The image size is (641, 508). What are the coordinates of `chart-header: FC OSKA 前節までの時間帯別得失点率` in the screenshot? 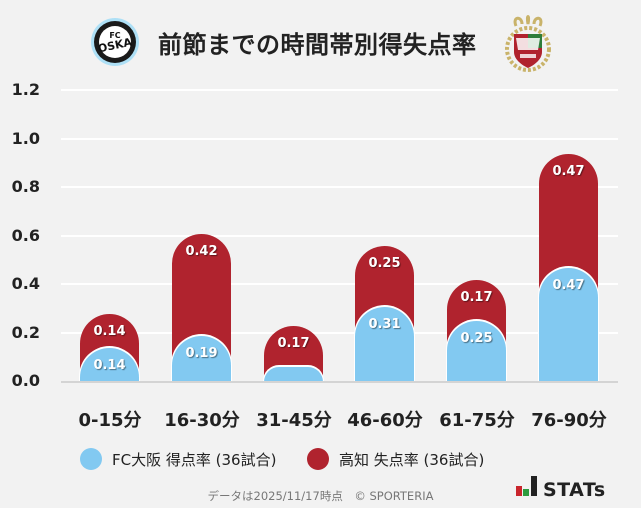 It's located at (320, 42).